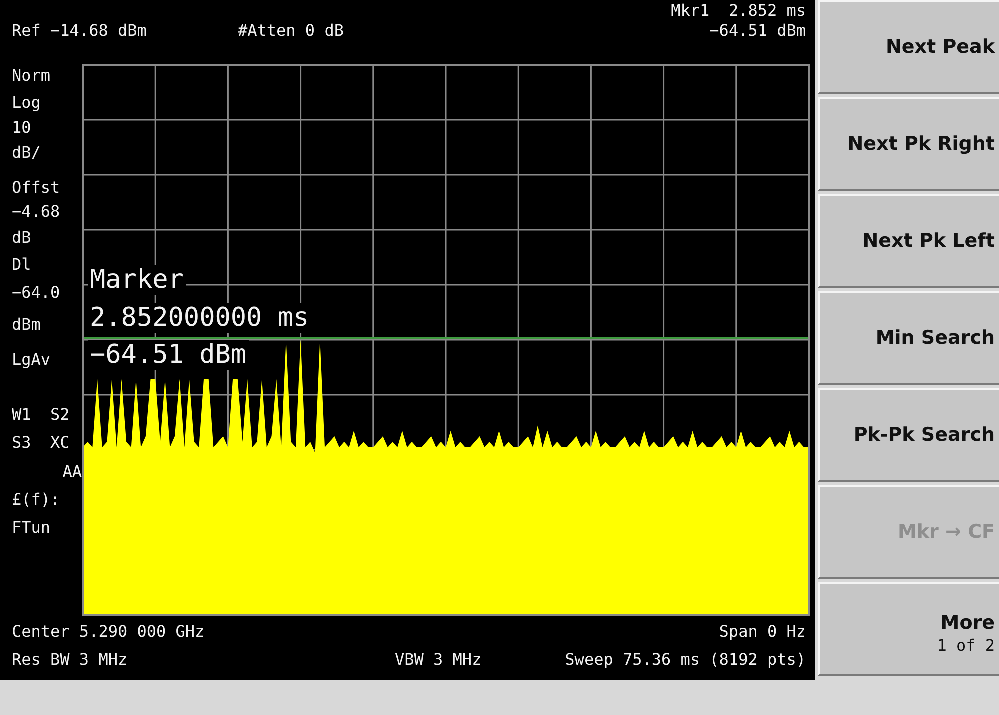 The height and width of the screenshot is (715, 999). Describe the element at coordinates (22, 237) in the screenshot. I see `text: dB` at that location.